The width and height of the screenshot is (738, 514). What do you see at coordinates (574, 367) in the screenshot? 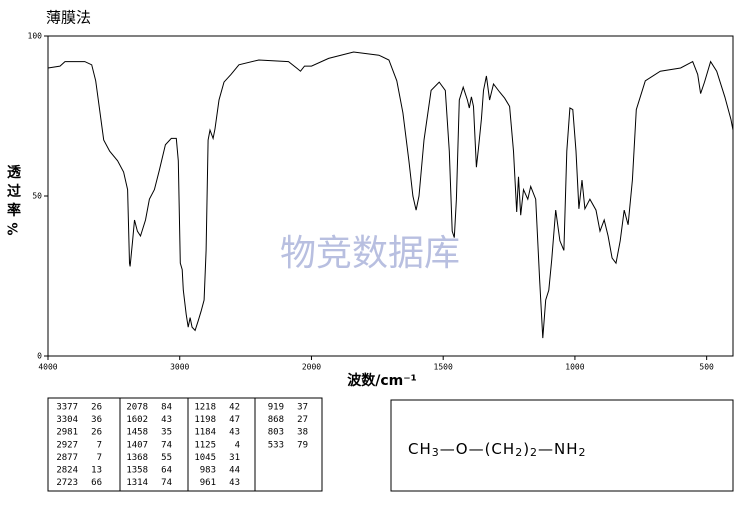
I see `x-tick-label: 1000` at bounding box center [574, 367].